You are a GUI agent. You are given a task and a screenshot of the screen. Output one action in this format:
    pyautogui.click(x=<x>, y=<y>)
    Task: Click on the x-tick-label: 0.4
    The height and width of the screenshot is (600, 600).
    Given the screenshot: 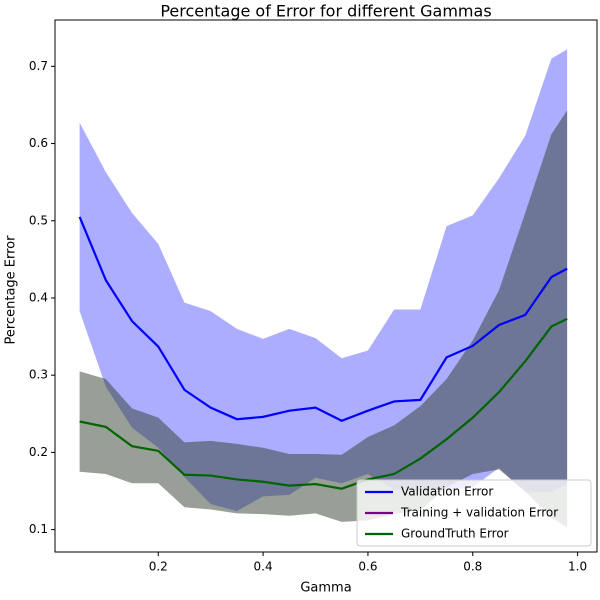 What is the action you would take?
    pyautogui.click(x=263, y=567)
    